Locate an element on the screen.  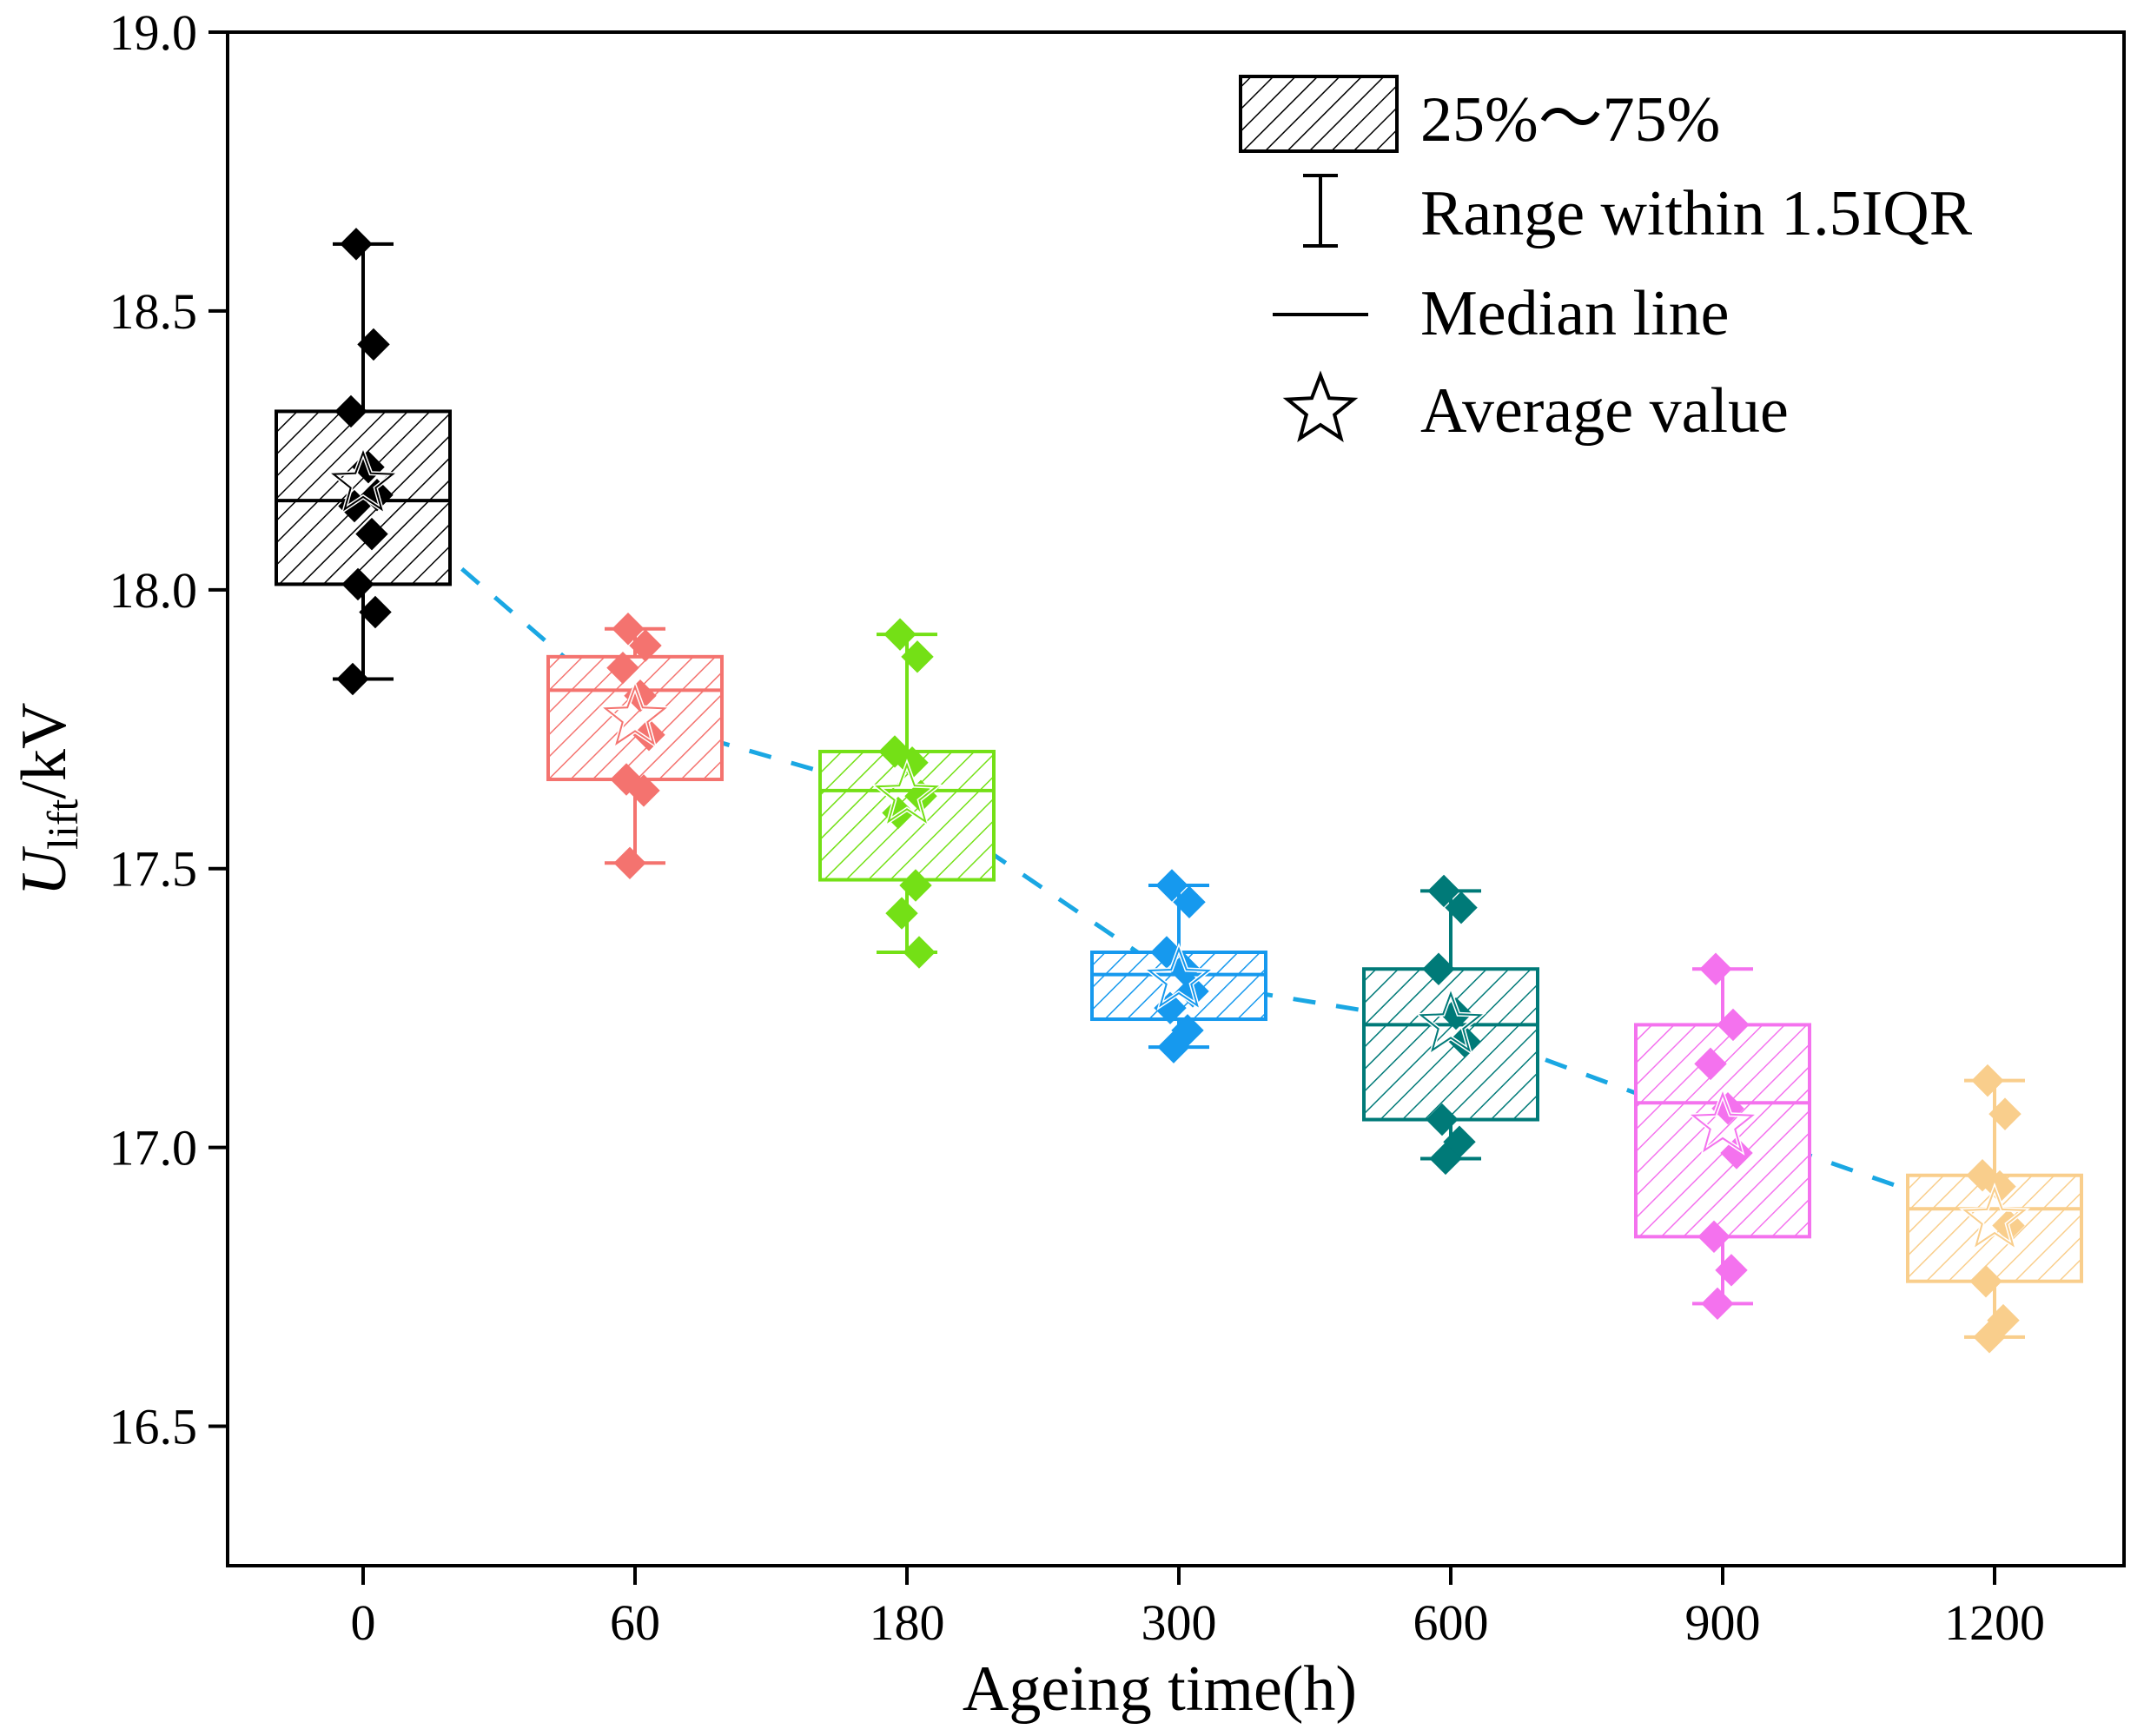
x-tick-label: 1200 is located at coordinates (1994, 1622).